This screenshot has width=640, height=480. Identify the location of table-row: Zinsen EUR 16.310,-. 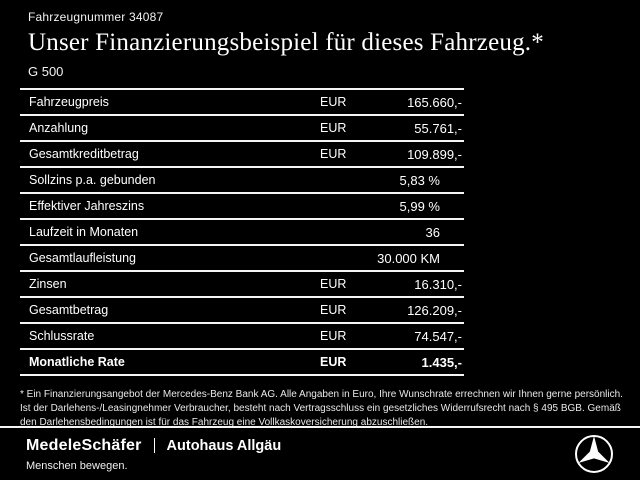
(242, 283).